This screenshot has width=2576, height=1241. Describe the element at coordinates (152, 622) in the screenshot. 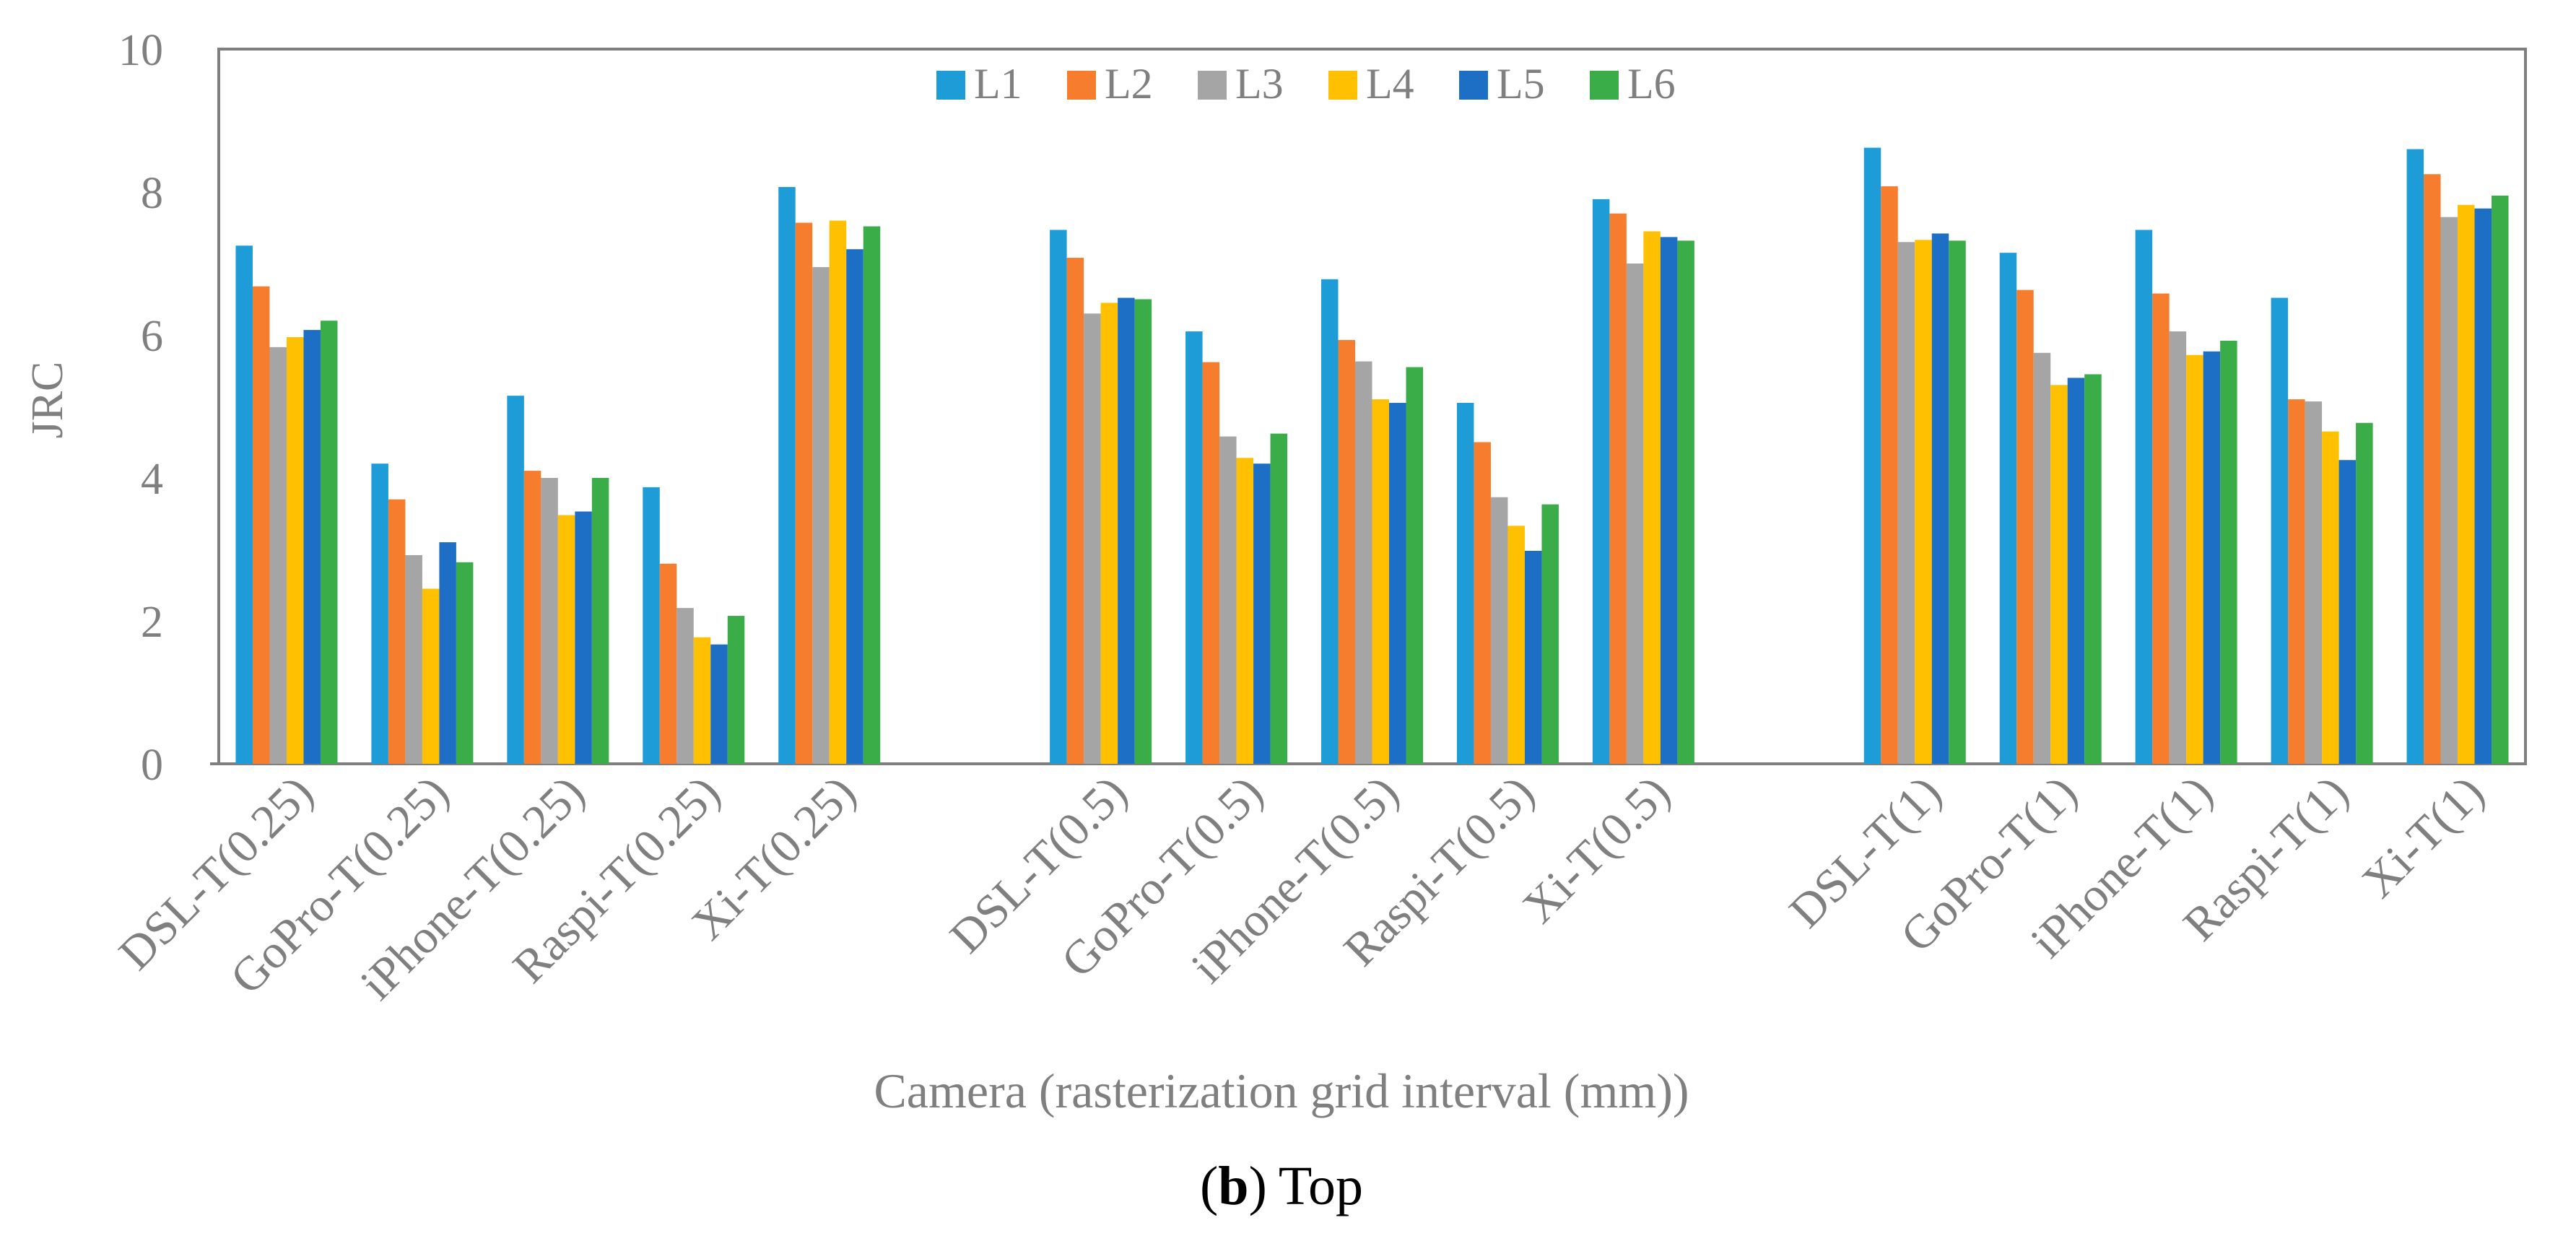

I see `y-tick-label: 2` at that location.